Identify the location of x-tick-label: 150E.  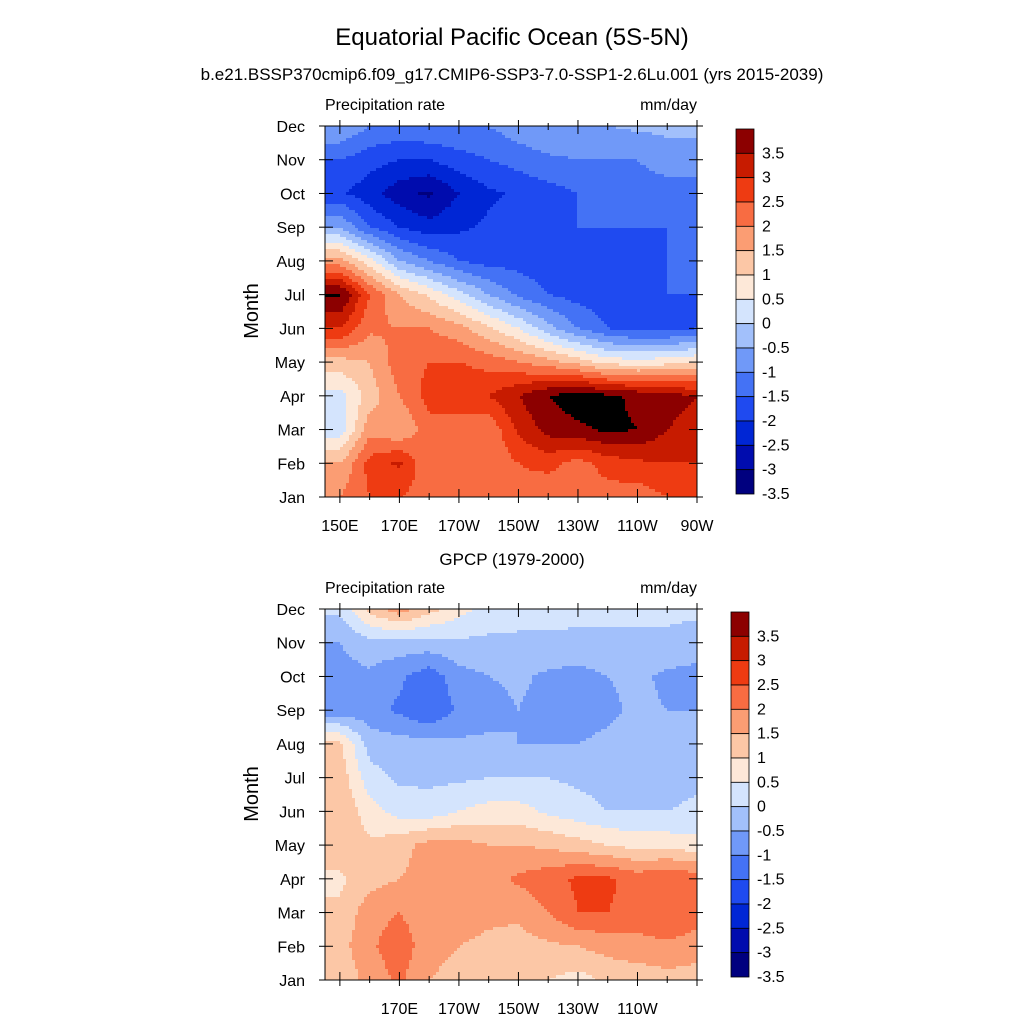
(339, 526).